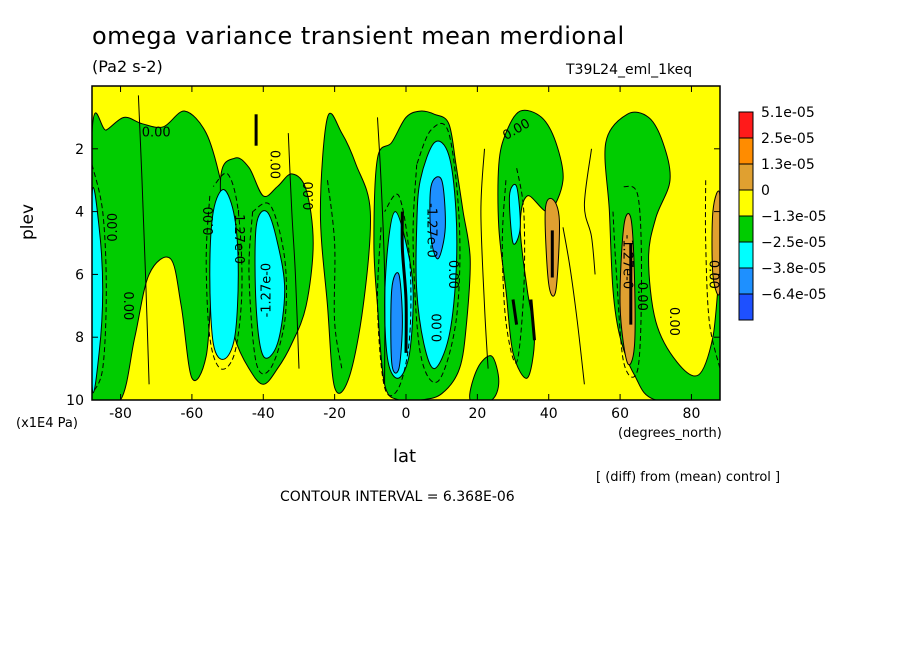 The image size is (904, 654). I want to click on x-tick-label: 20, so click(477, 414).